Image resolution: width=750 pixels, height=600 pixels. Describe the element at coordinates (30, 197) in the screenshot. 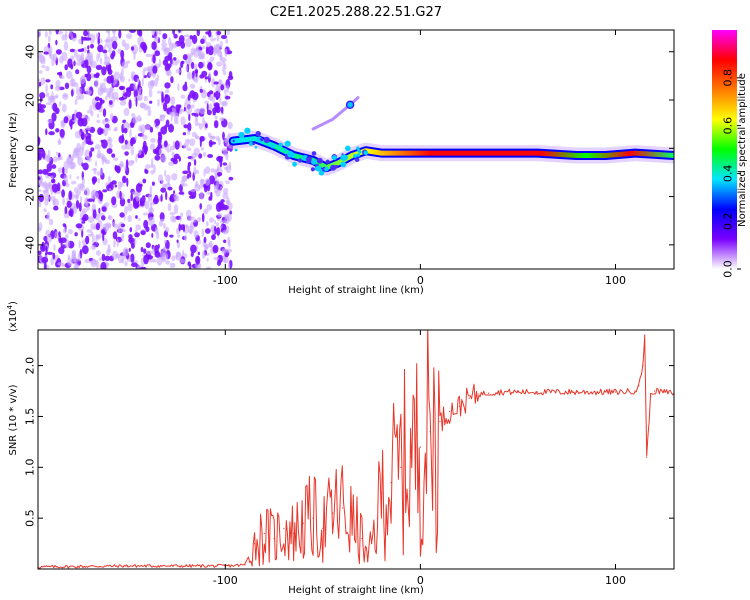

I see `spectrogram-ytick-label: -20` at that location.